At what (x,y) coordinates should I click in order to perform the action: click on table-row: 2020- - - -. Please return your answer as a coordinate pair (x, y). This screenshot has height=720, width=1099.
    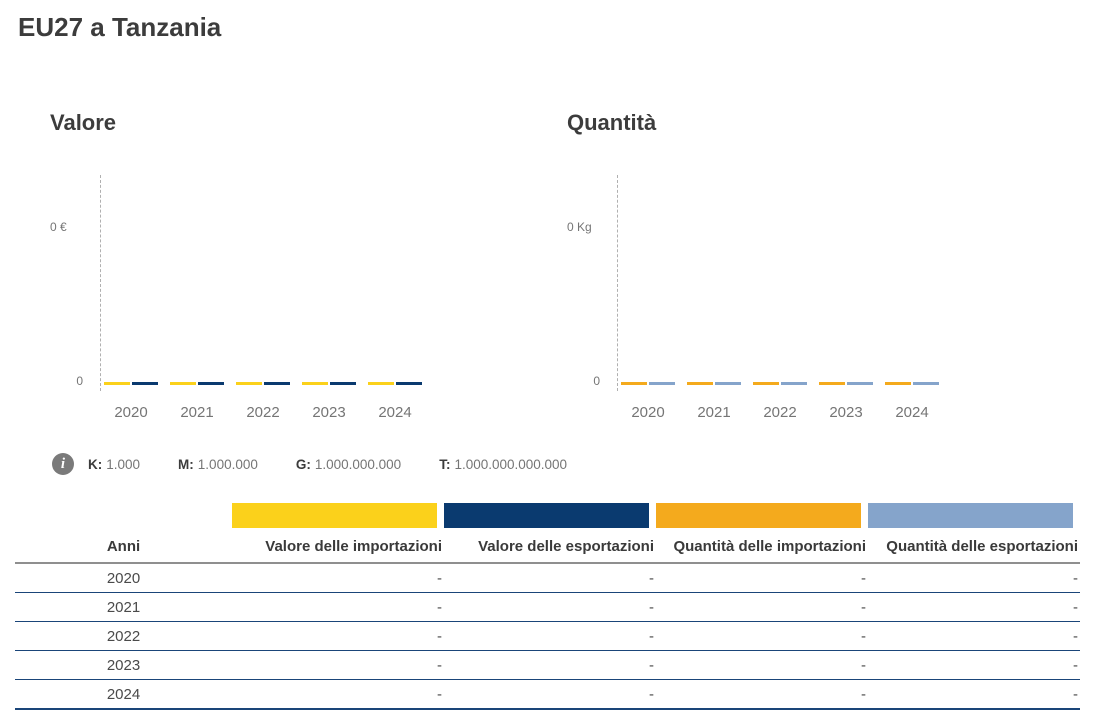
    Looking at the image, I should click on (547, 578).